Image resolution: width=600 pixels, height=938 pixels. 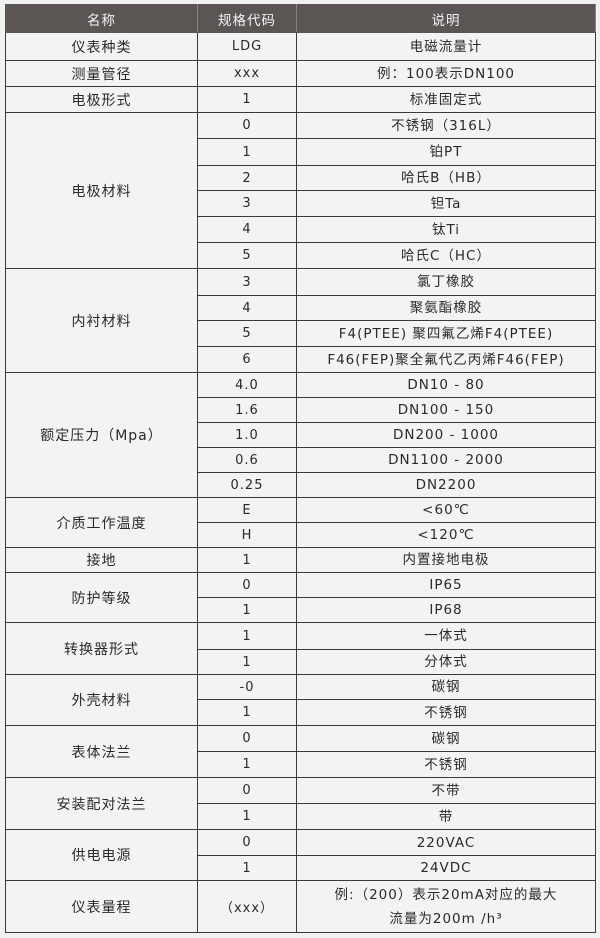 I want to click on spec-desc-cell: 哈氏B（HB）, so click(x=446, y=178).